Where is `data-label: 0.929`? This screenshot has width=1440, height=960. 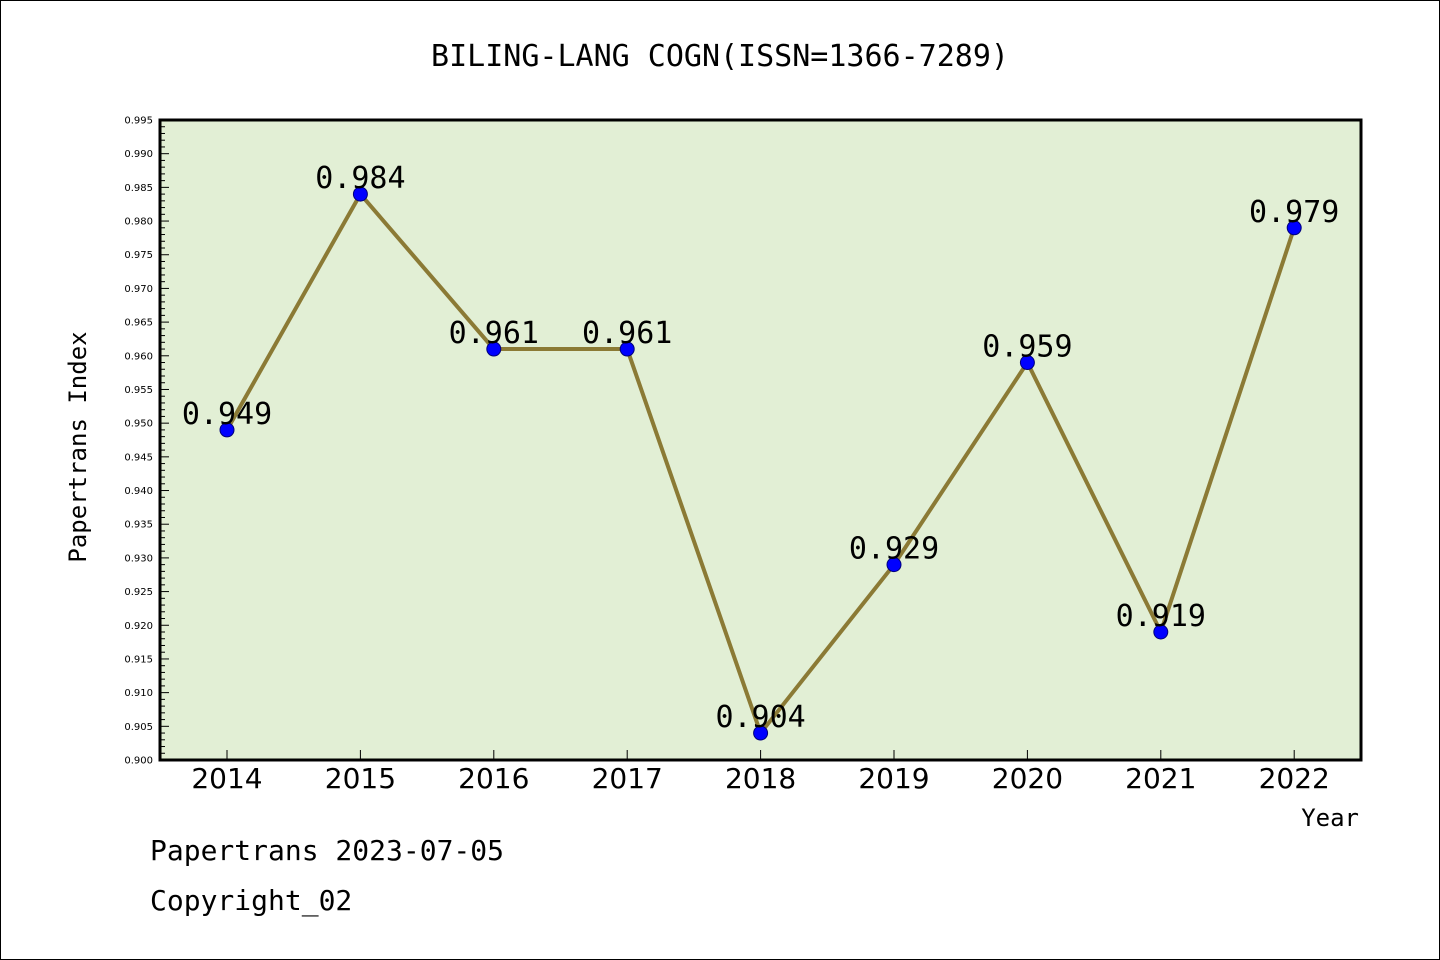 data-label: 0.929 is located at coordinates (894, 549).